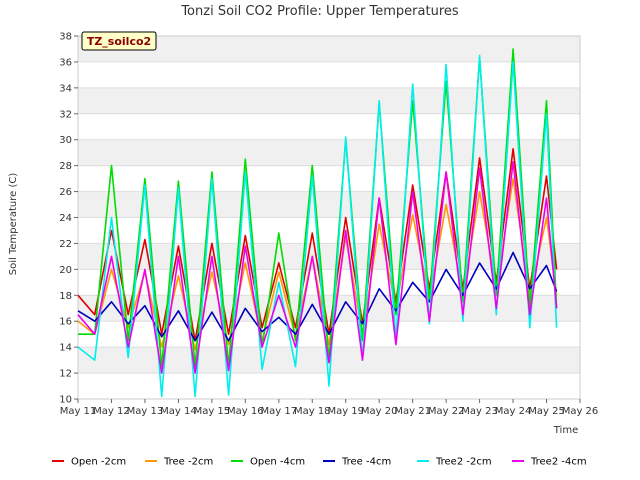  What do you see at coordinates (98, 462) in the screenshot?
I see `legend-label: Open -2cm` at bounding box center [98, 462].